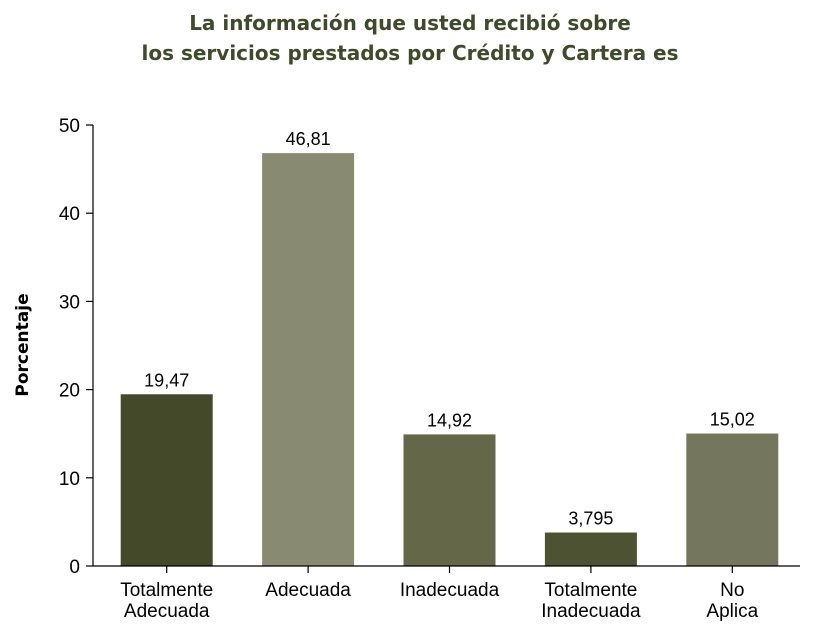 Image resolution: width=820 pixels, height=630 pixels. I want to click on data-label: 14,92, so click(449, 420).